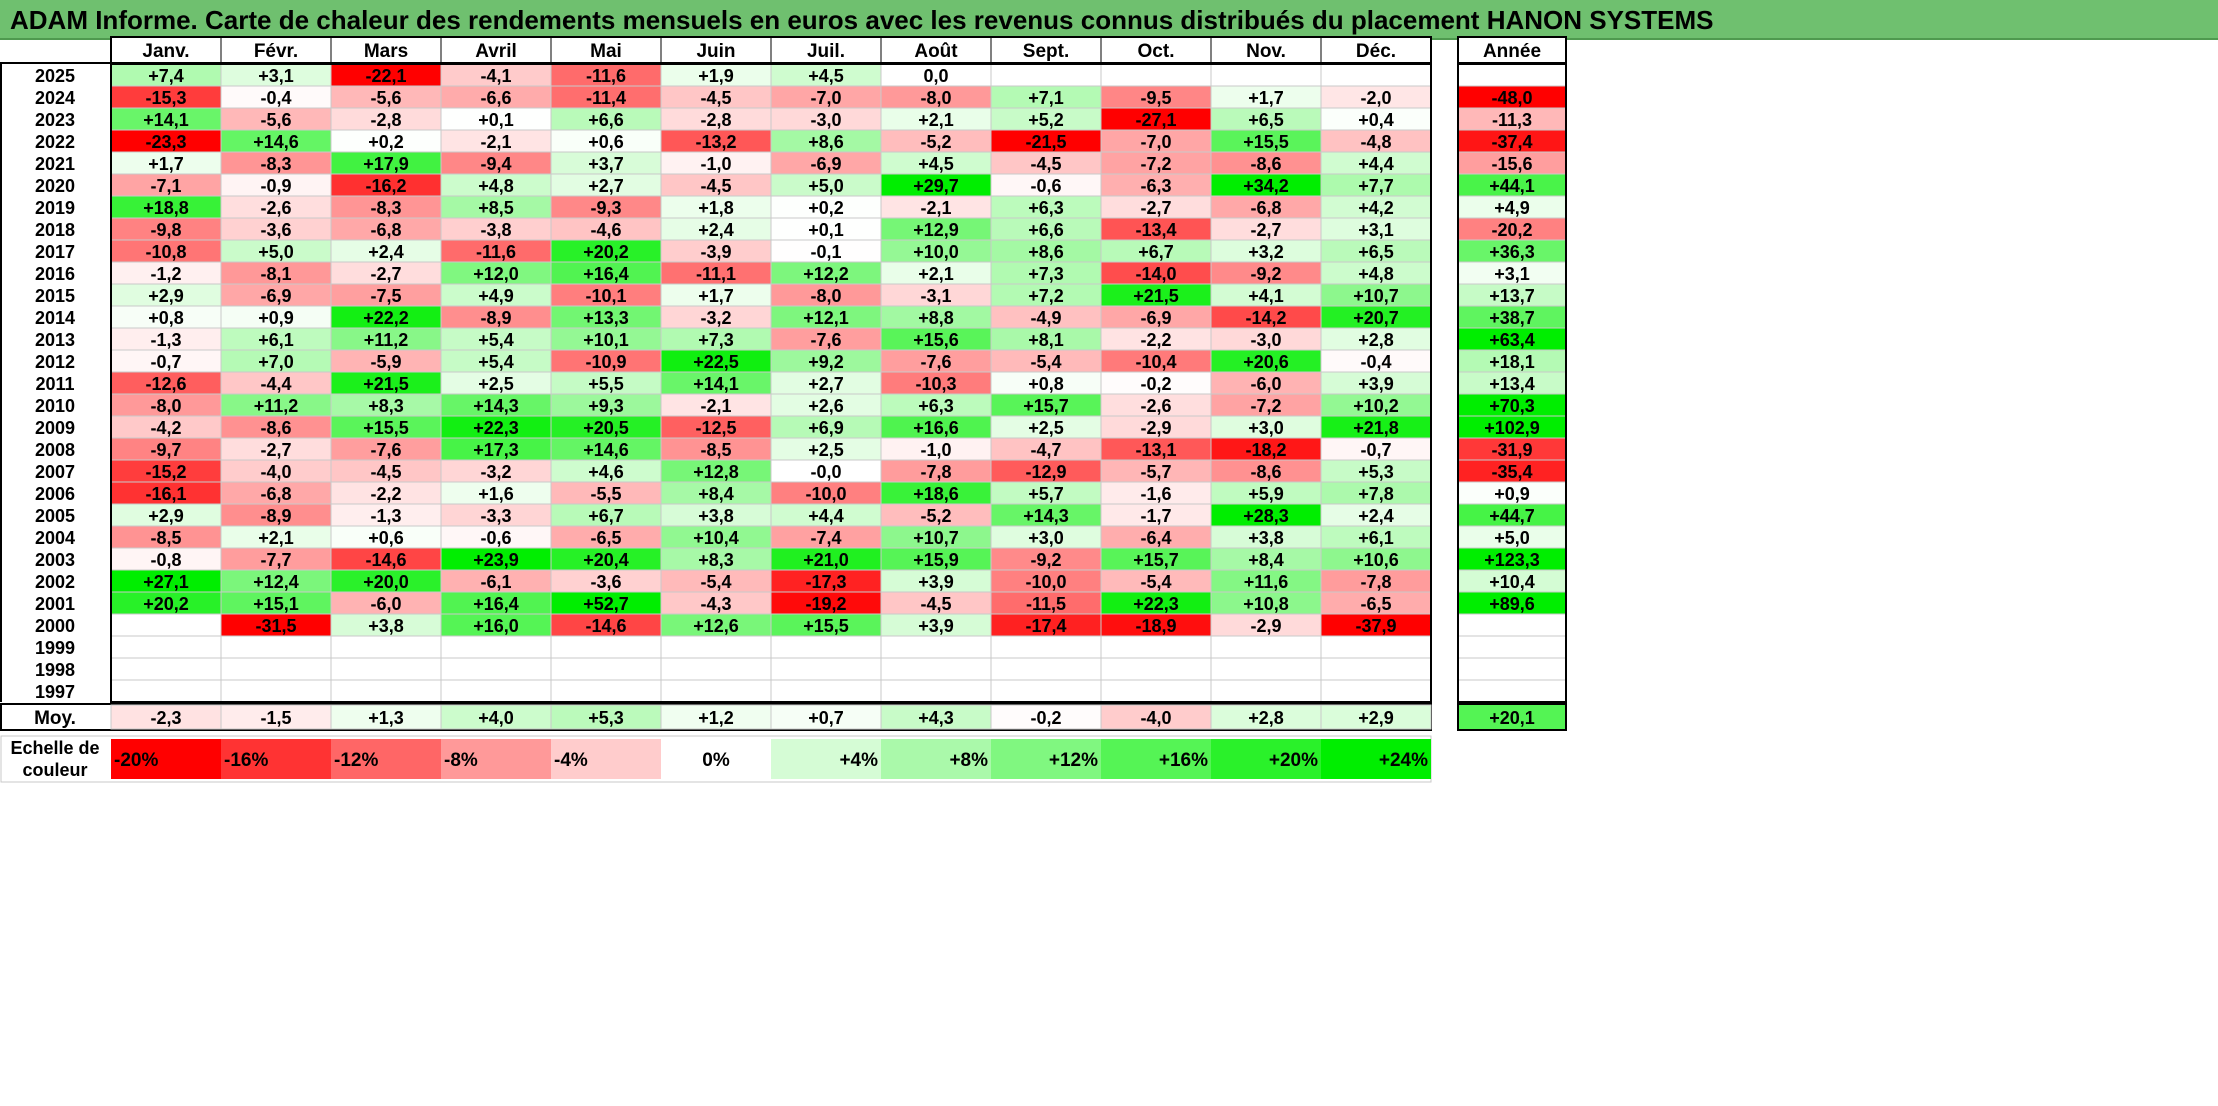 This screenshot has height=1106, width=2218. I want to click on cell-value: +21,5, so click(386, 384).